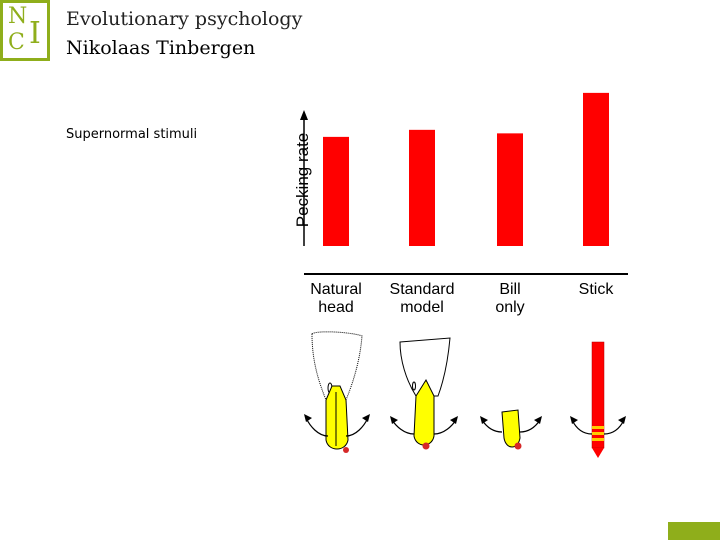 This screenshot has height=540, width=720. I want to click on logo-letter-c: C, so click(16, 42).